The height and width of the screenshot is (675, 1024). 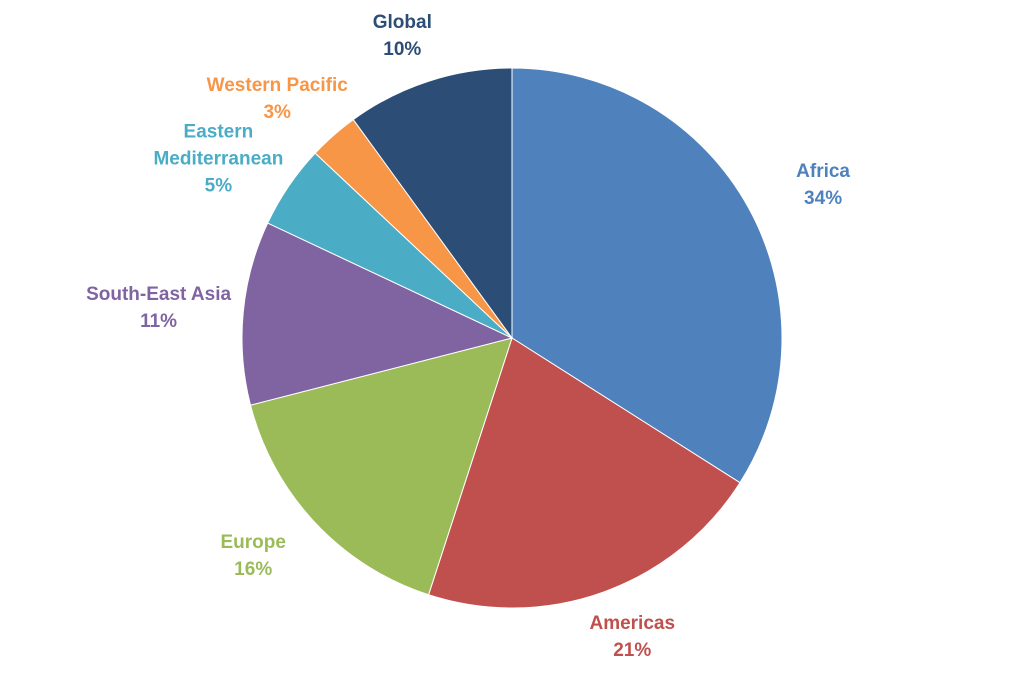 What do you see at coordinates (277, 99) in the screenshot?
I see `slice-label: Western Pacific 3%` at bounding box center [277, 99].